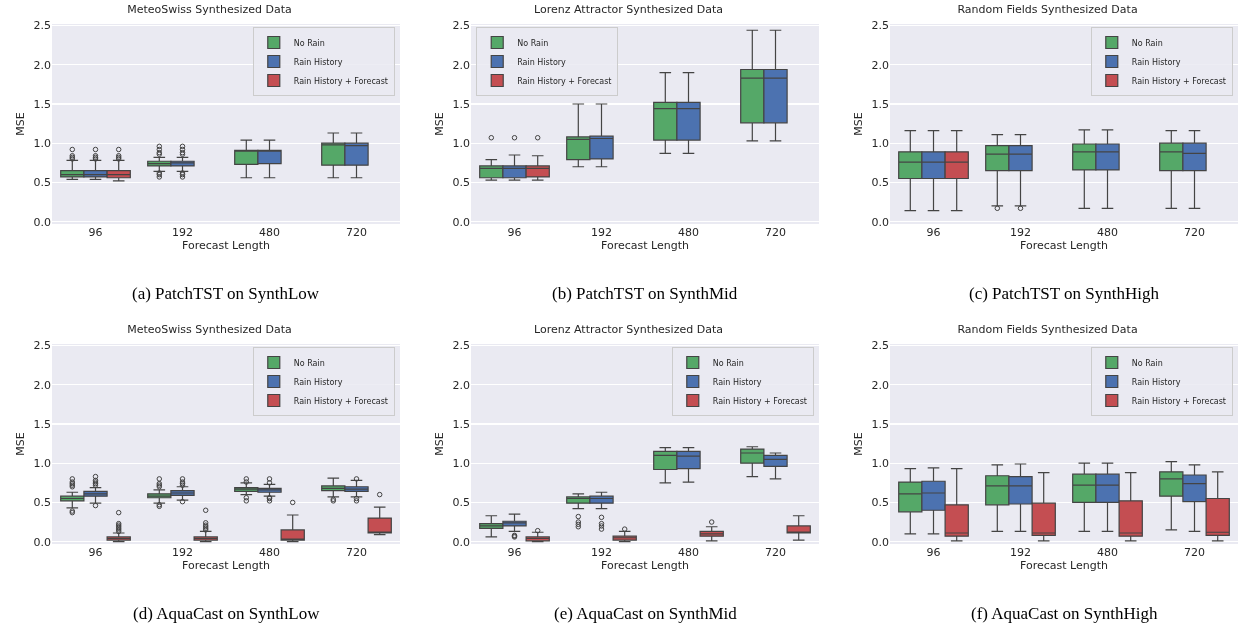 The height and width of the screenshot is (640, 1257). What do you see at coordinates (646, 613) in the screenshot?
I see `text: (e) AquaCast on SynthMid` at bounding box center [646, 613].